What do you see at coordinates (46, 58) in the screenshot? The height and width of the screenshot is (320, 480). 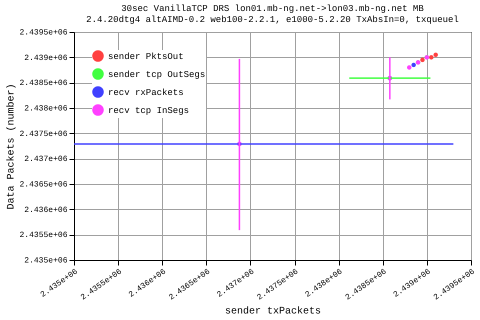 I see `y-tick-label: 2.439e+06` at bounding box center [46, 58].